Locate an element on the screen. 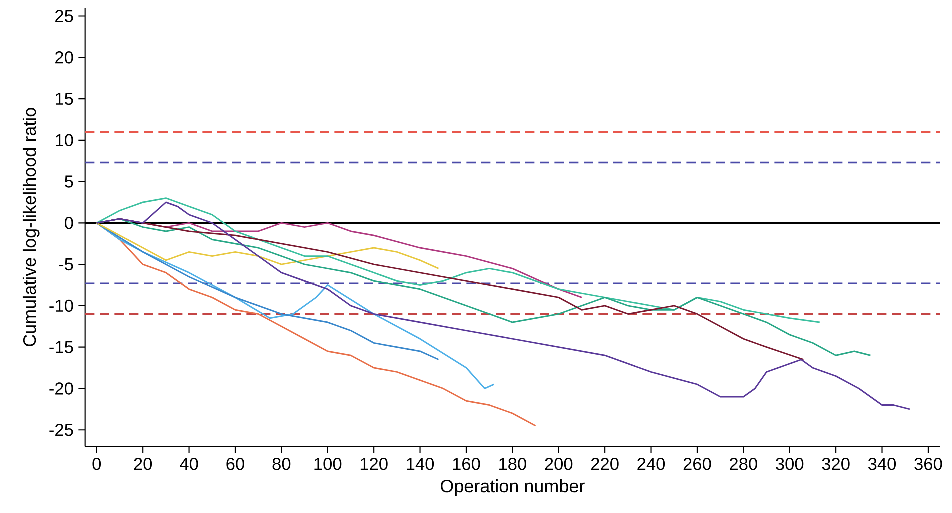  y-tick-label: 0 is located at coordinates (69, 223).